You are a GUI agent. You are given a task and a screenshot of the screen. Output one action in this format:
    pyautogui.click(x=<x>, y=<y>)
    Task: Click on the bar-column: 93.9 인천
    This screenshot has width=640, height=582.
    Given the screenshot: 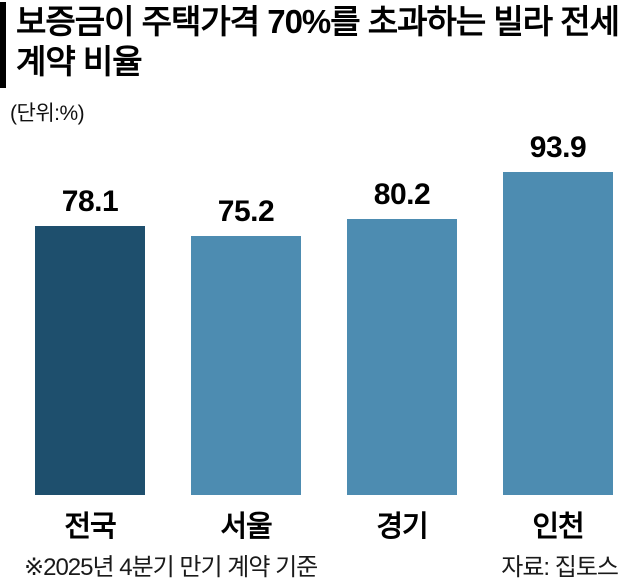 What is the action you would take?
    pyautogui.click(x=558, y=336)
    